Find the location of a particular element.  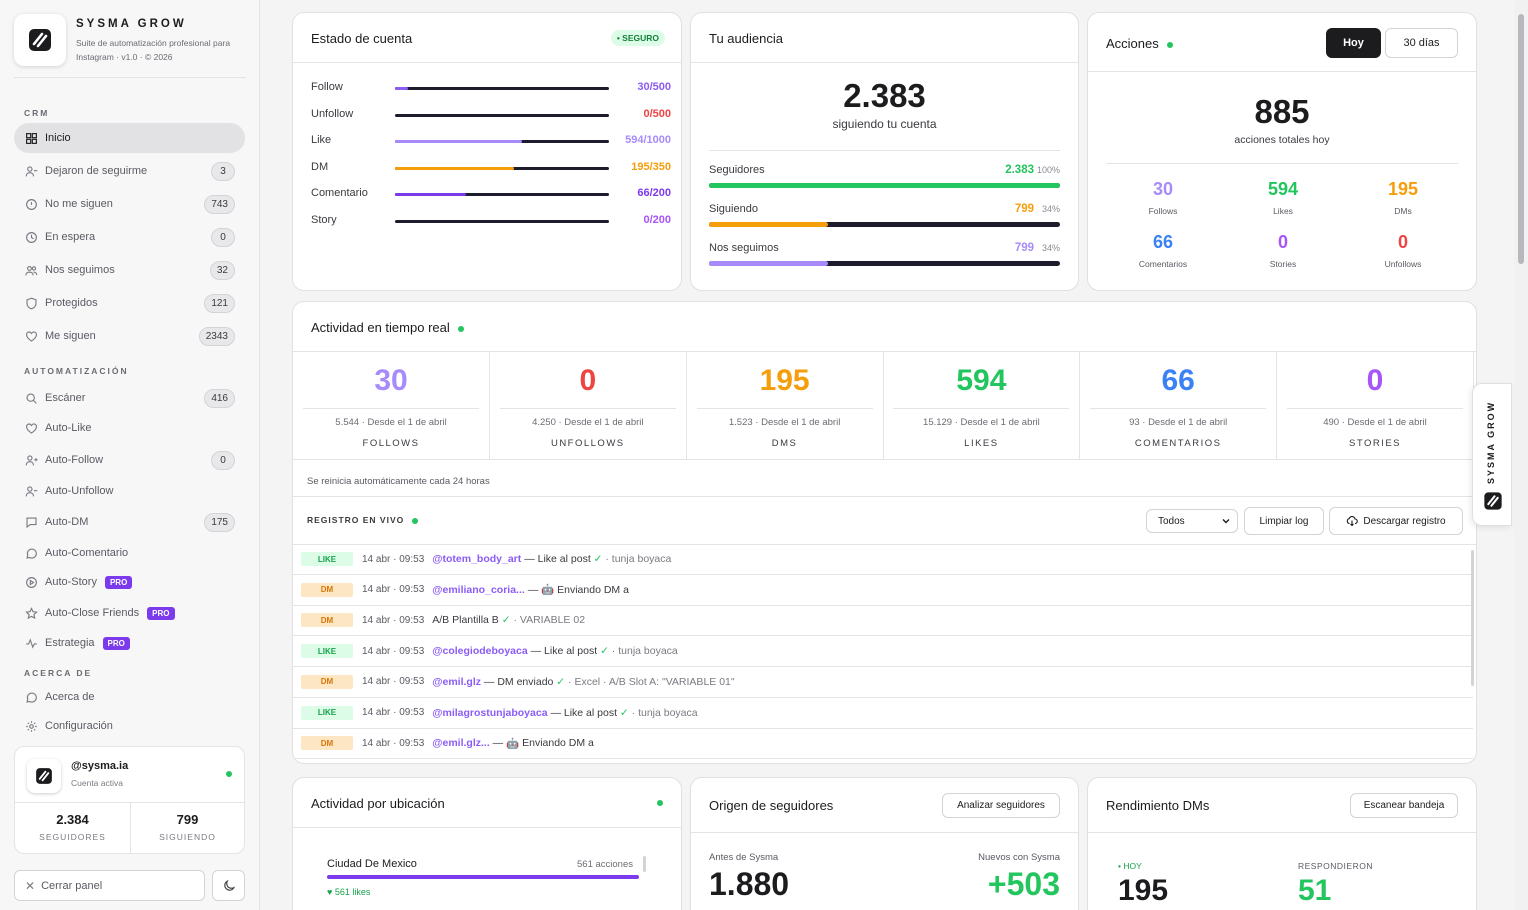

limit-value: 195/350 is located at coordinates (651, 166).